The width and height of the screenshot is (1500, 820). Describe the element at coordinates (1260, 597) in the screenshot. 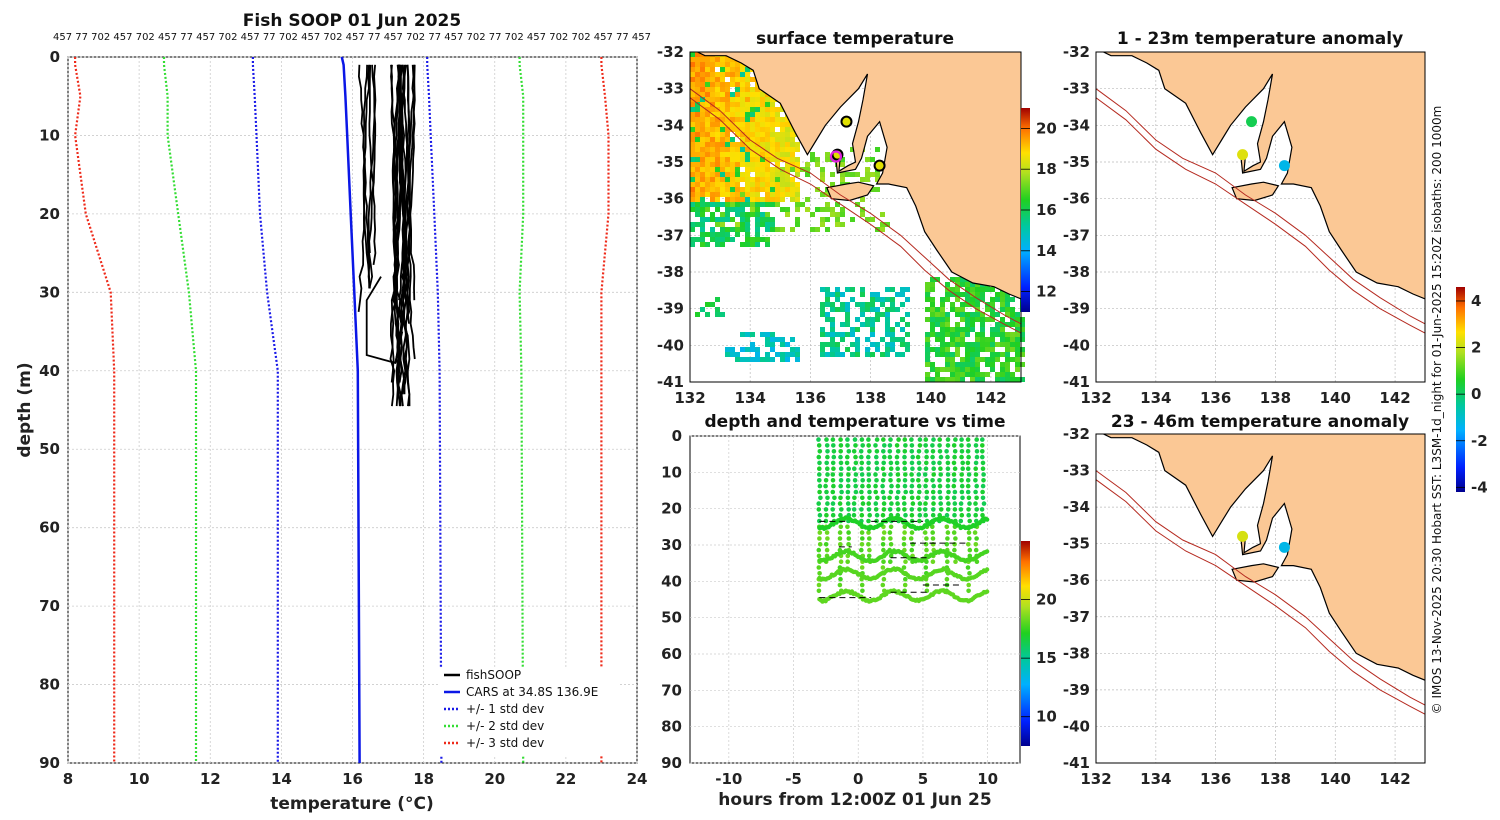

I see `isobath-1000m` at that location.